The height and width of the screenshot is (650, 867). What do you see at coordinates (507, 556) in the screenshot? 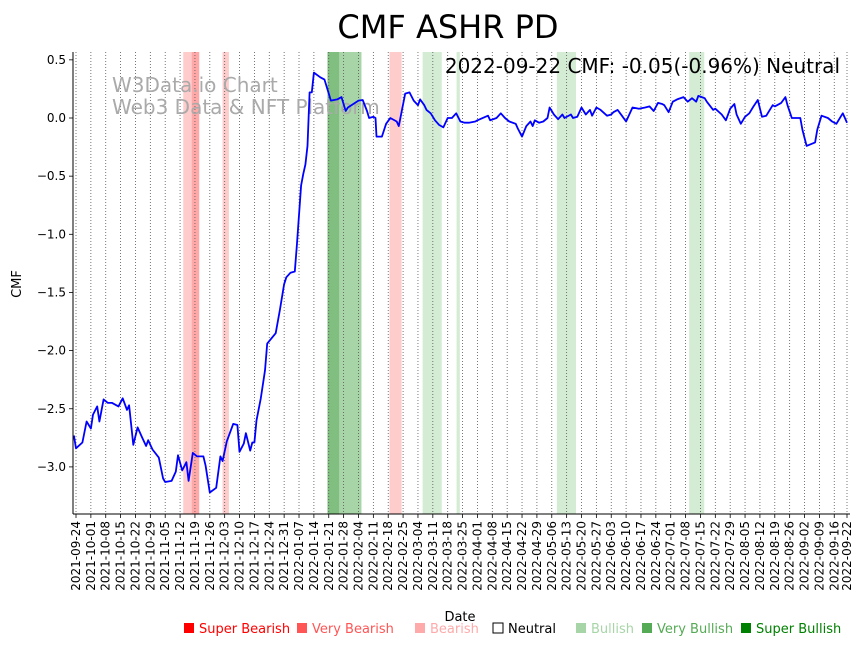
I see `x-tick-label: 2022-04-15` at bounding box center [507, 556].